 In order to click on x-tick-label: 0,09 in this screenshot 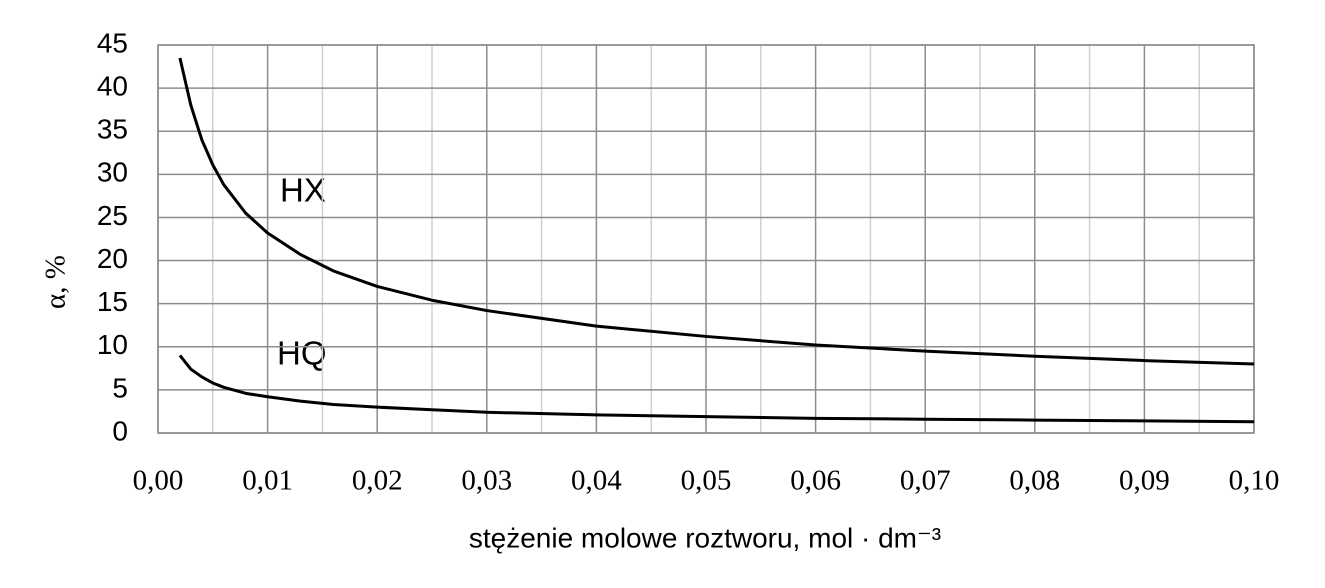, I will do `click(1144, 481)`.